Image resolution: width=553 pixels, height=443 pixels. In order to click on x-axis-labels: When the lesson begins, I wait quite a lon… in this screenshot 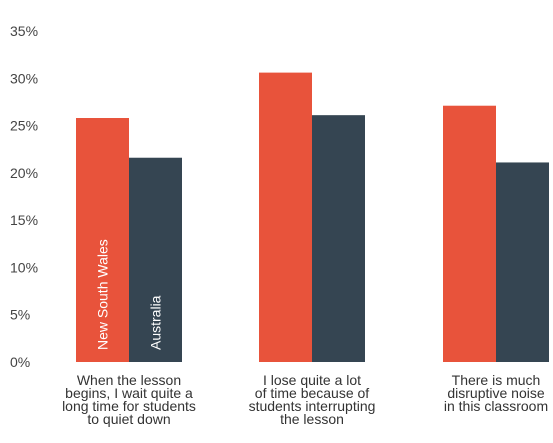, I will do `click(305, 399)`.